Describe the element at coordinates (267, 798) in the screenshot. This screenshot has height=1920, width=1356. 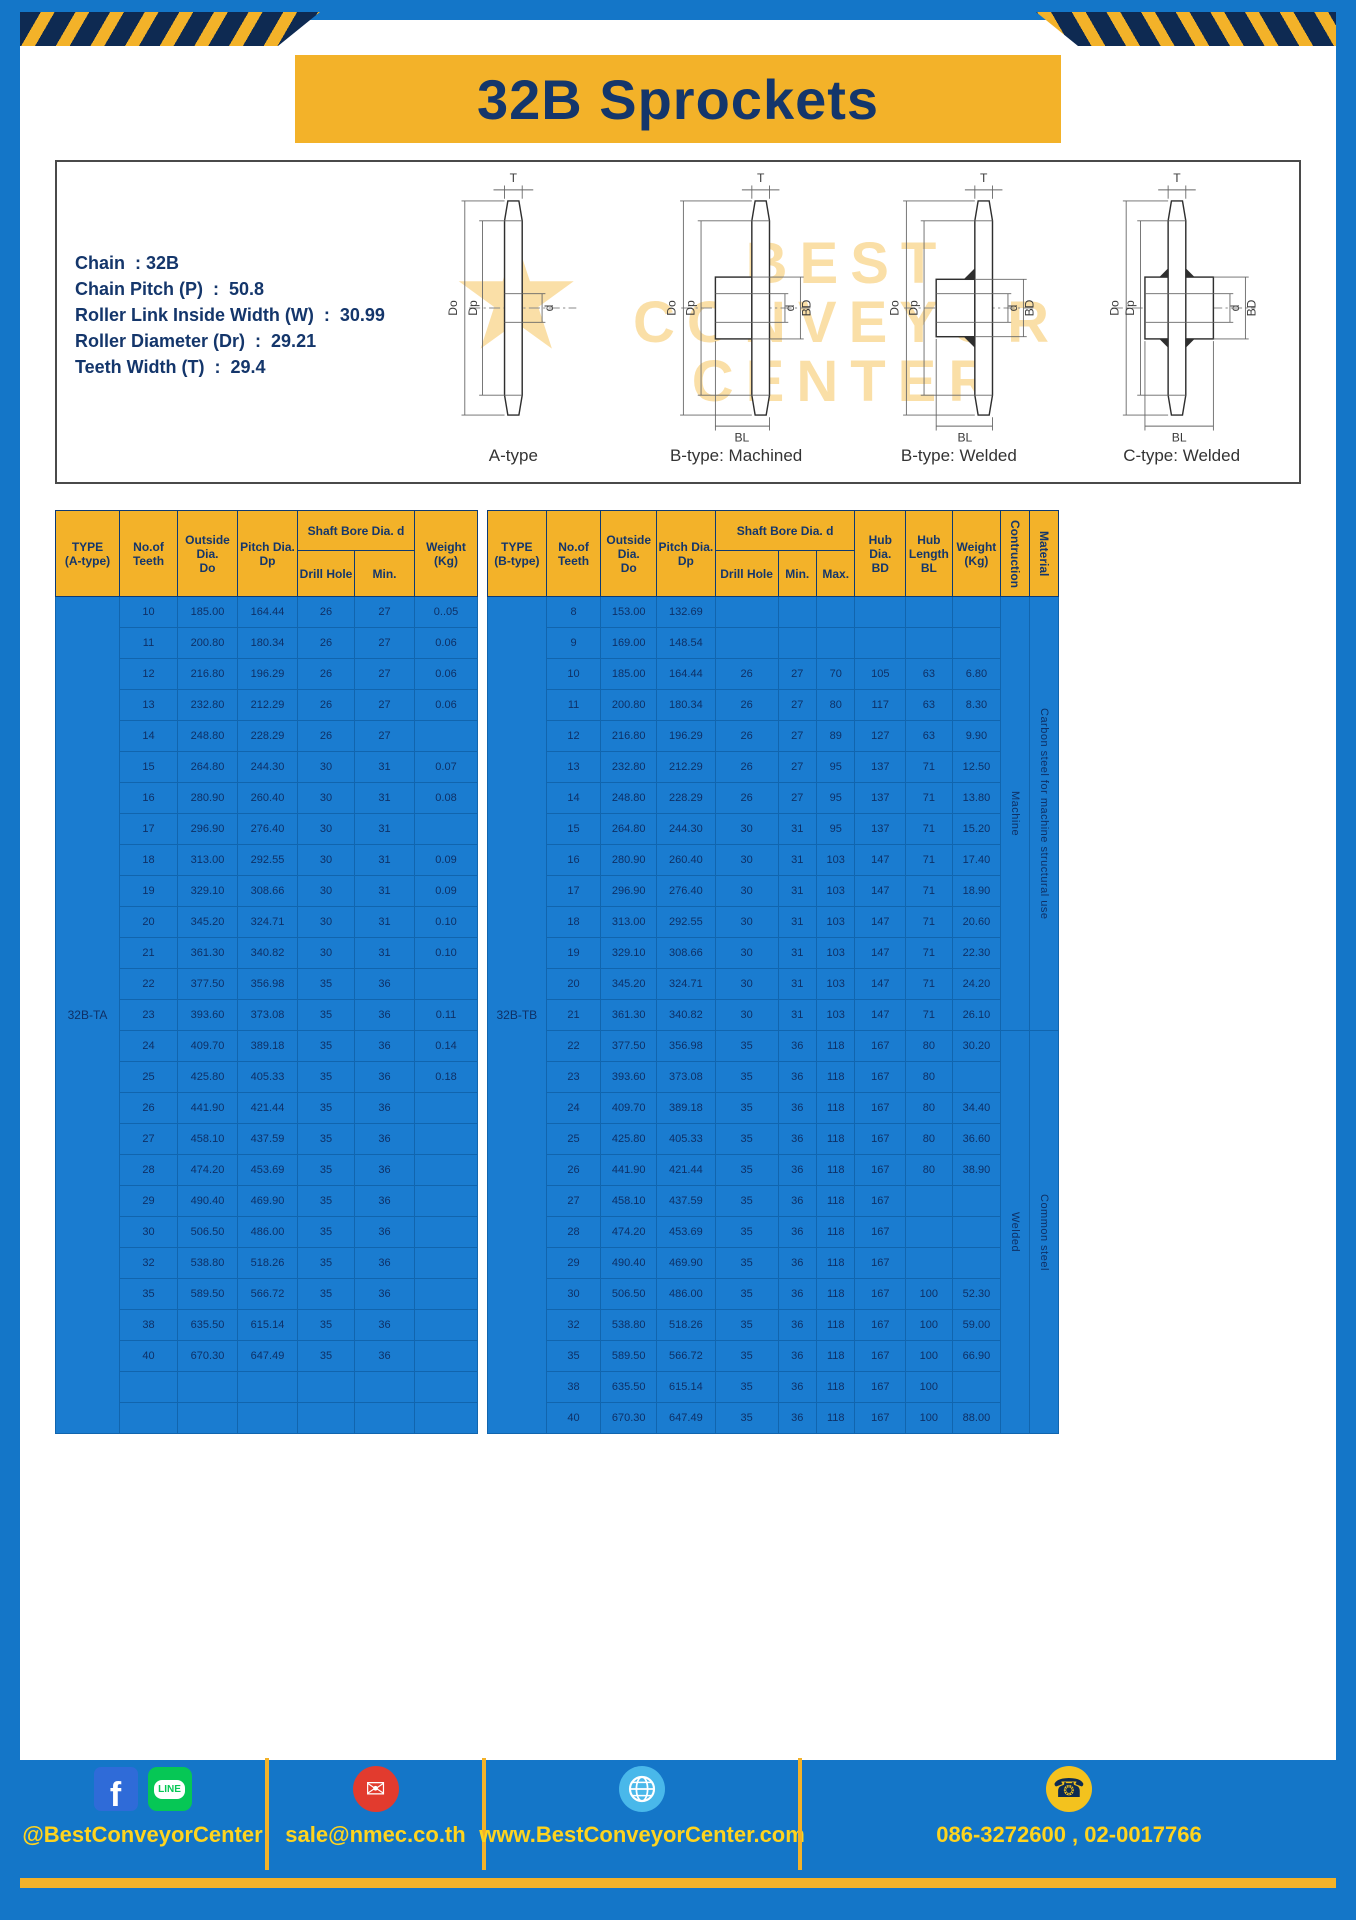
I see `table-row: 16 280.90 260.40 30 31 0.08` at that location.